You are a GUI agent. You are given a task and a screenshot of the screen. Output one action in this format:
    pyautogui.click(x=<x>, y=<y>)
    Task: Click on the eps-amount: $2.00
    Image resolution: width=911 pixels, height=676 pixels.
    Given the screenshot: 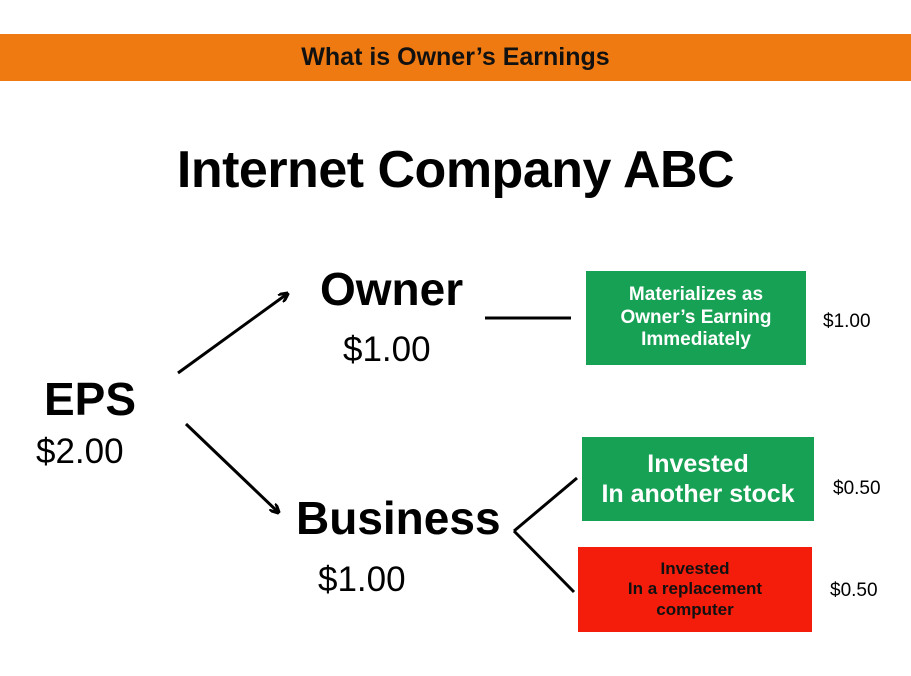 What is the action you would take?
    pyautogui.click(x=80, y=451)
    